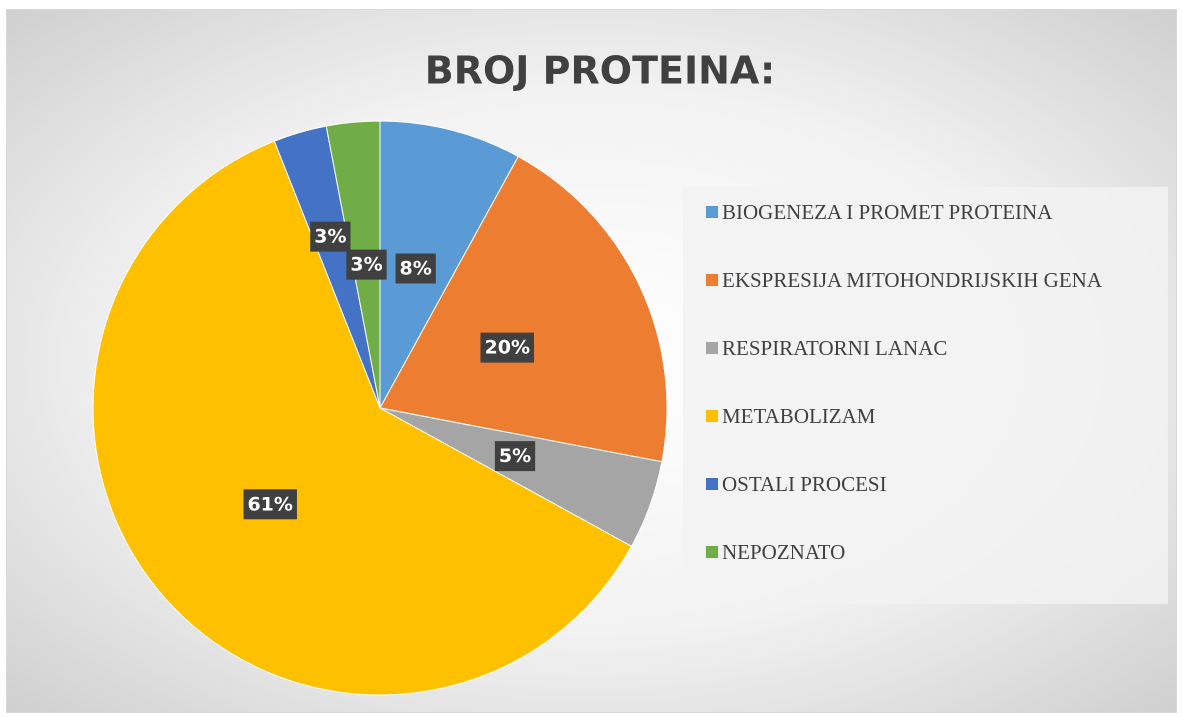 This screenshot has height=717, width=1183. I want to click on data-label-group: 5%, so click(515, 456).